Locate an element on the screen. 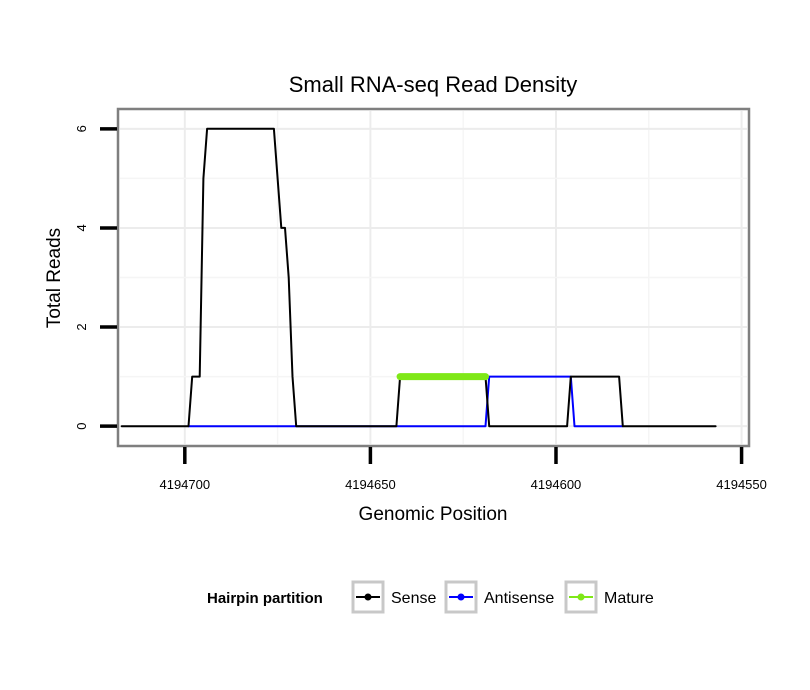 The height and width of the screenshot is (690, 810). x-tick-label: 4194700 is located at coordinates (184, 484).